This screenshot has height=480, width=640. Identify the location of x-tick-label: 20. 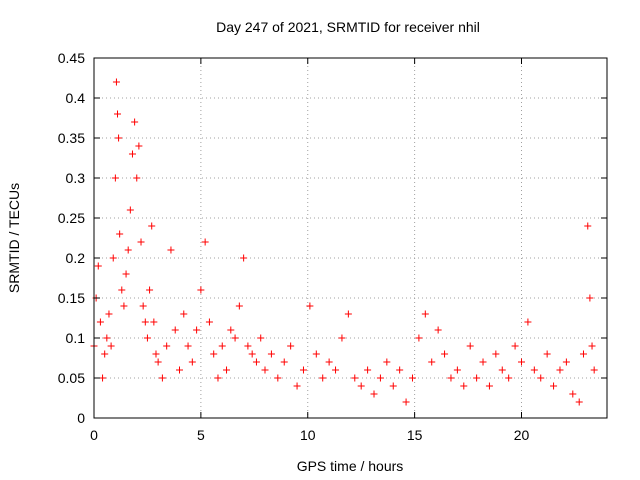
(522, 435).